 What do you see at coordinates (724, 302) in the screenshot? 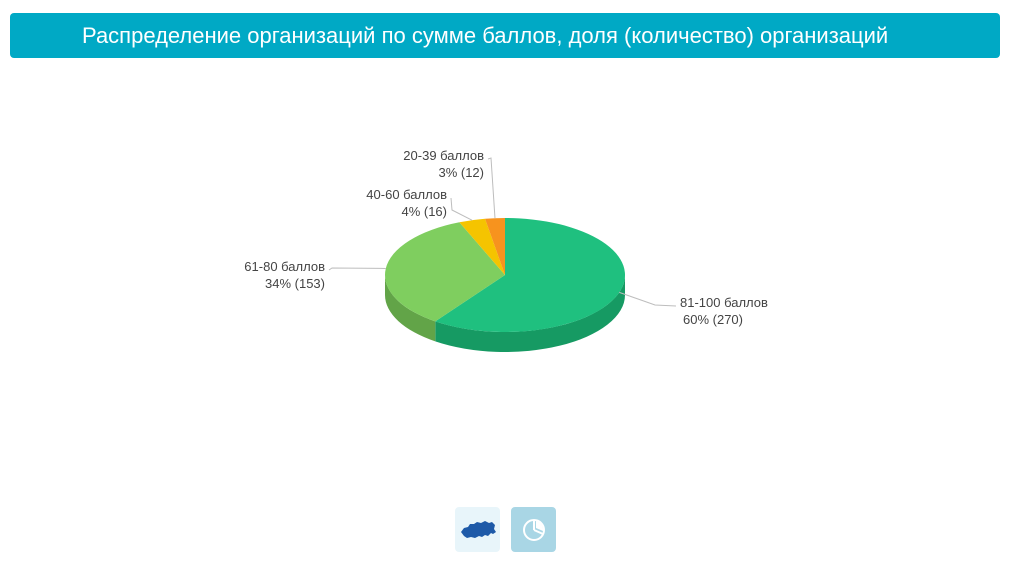
I see `slice-label: 81-100 баллов` at bounding box center [724, 302].